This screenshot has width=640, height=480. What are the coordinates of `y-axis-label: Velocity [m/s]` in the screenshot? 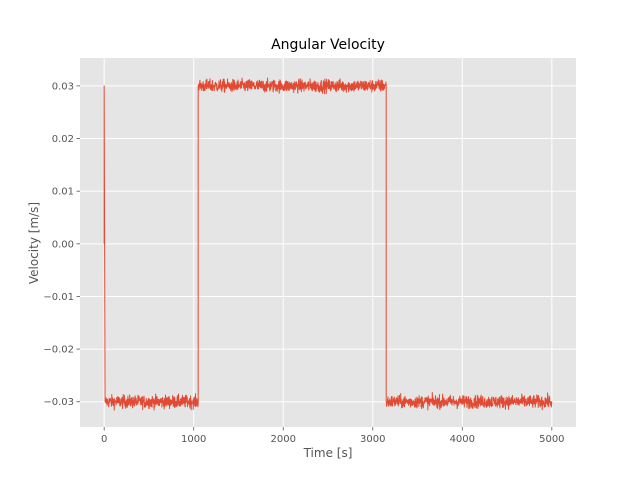 It's located at (34, 243).